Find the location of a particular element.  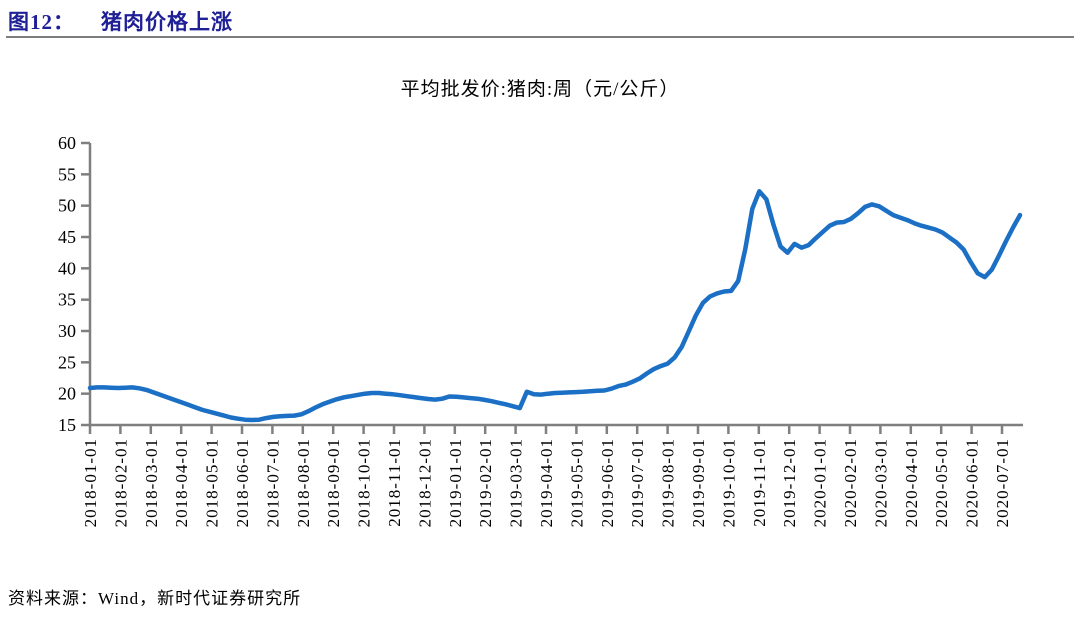

y-tick-label: 30 is located at coordinates (67, 331).